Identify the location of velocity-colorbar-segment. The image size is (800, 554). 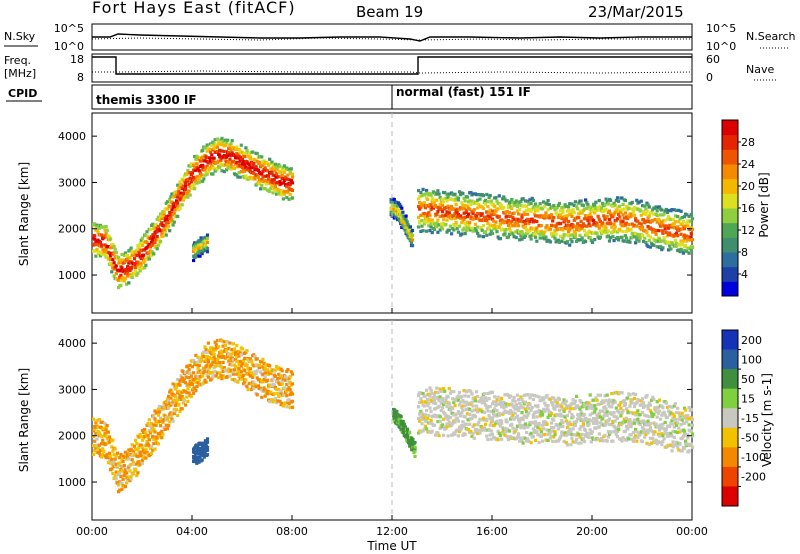
(730, 418).